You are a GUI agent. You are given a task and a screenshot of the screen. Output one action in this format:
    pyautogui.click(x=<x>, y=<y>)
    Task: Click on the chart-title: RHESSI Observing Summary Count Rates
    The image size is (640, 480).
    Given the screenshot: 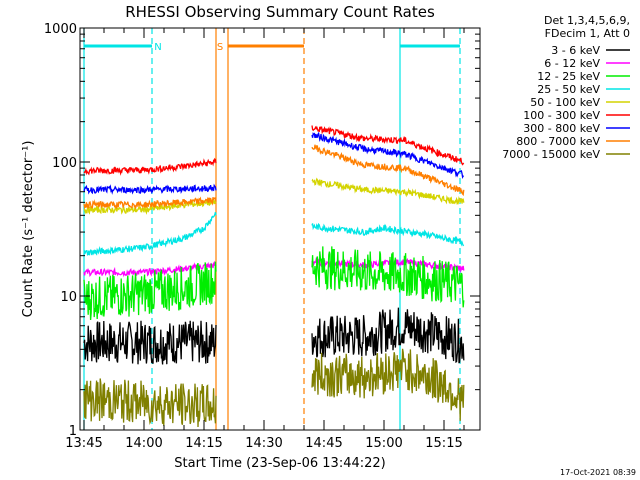 What is the action you would take?
    pyautogui.click(x=280, y=12)
    